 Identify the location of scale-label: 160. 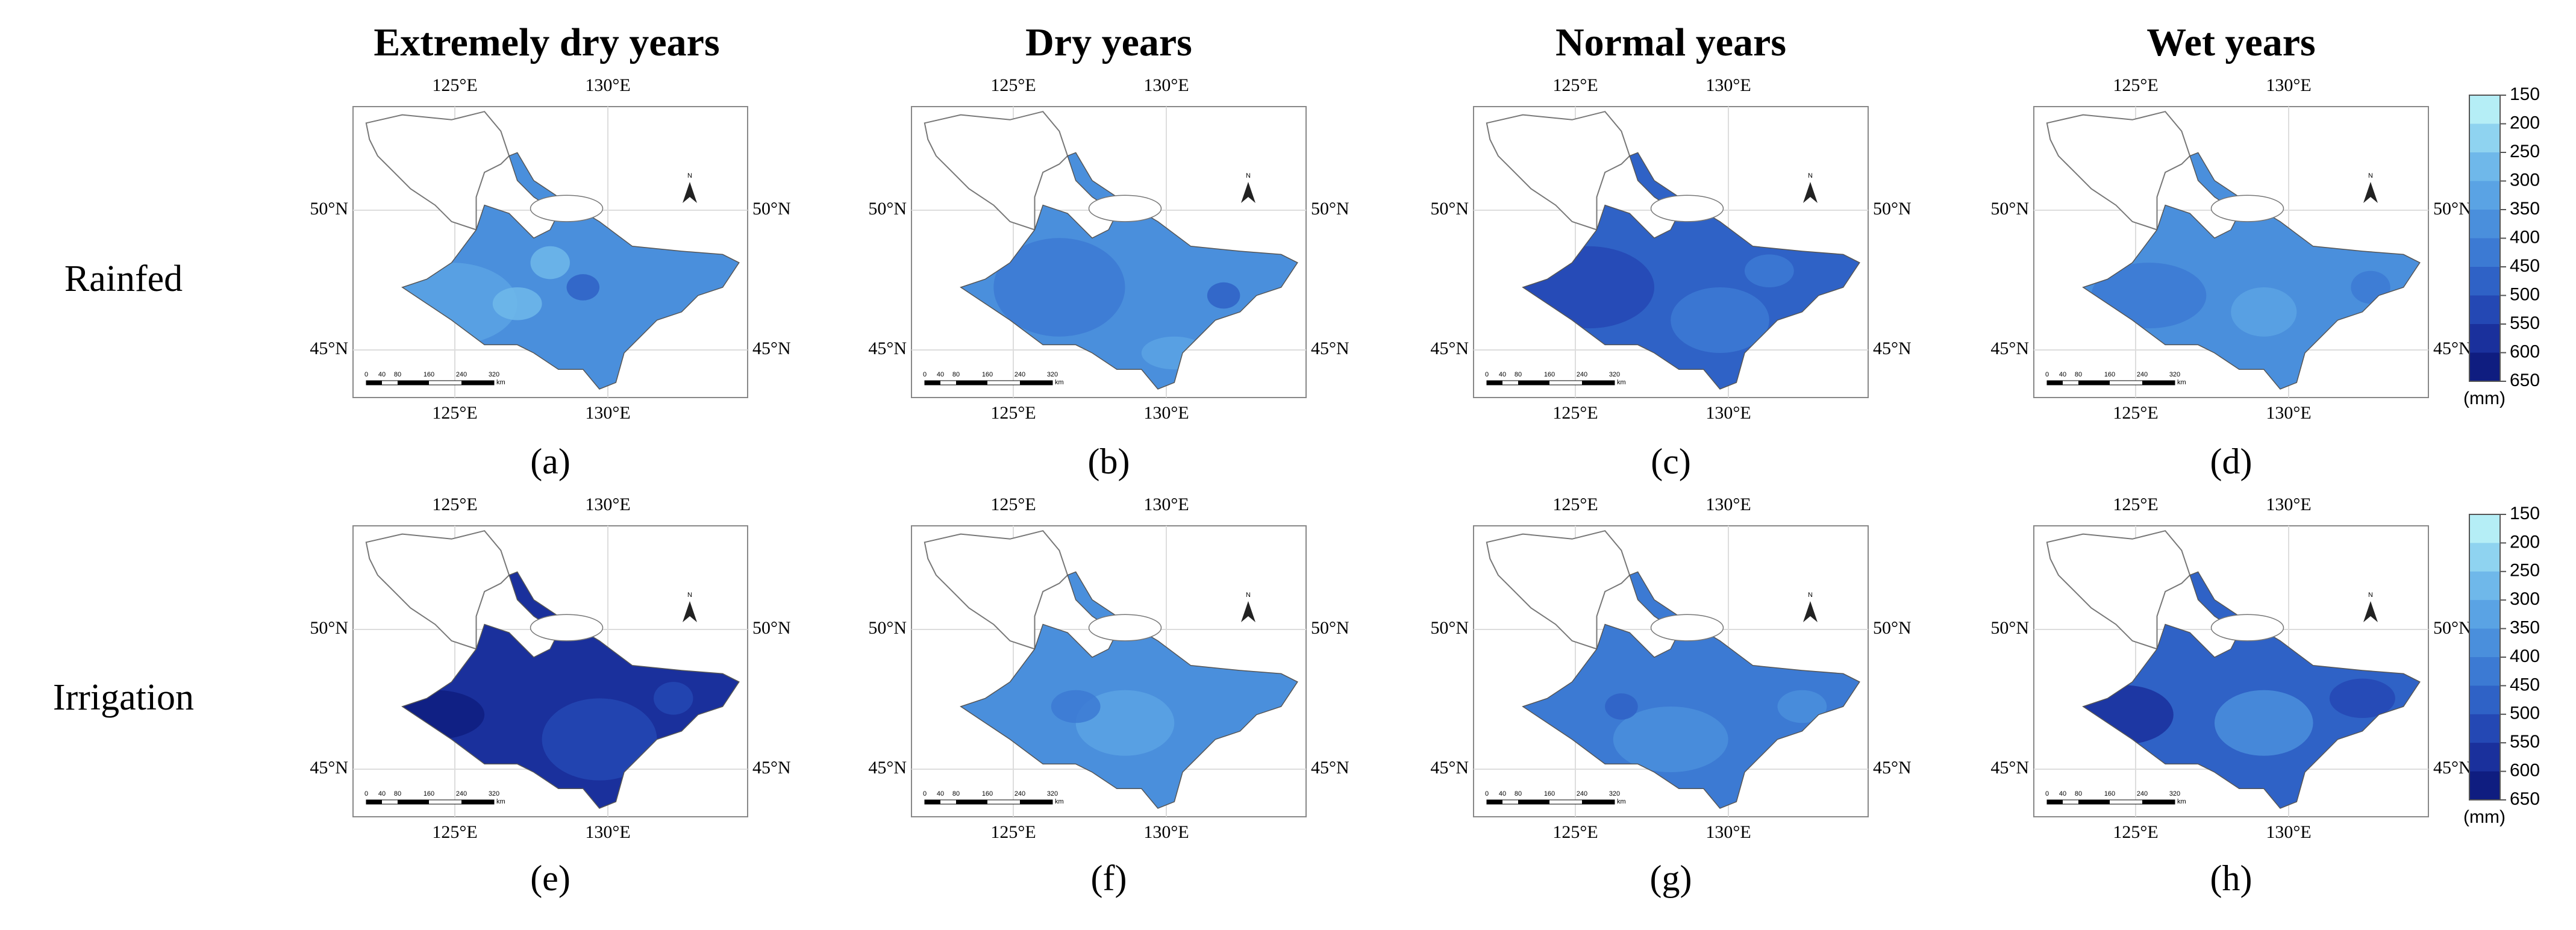
(1550, 374).